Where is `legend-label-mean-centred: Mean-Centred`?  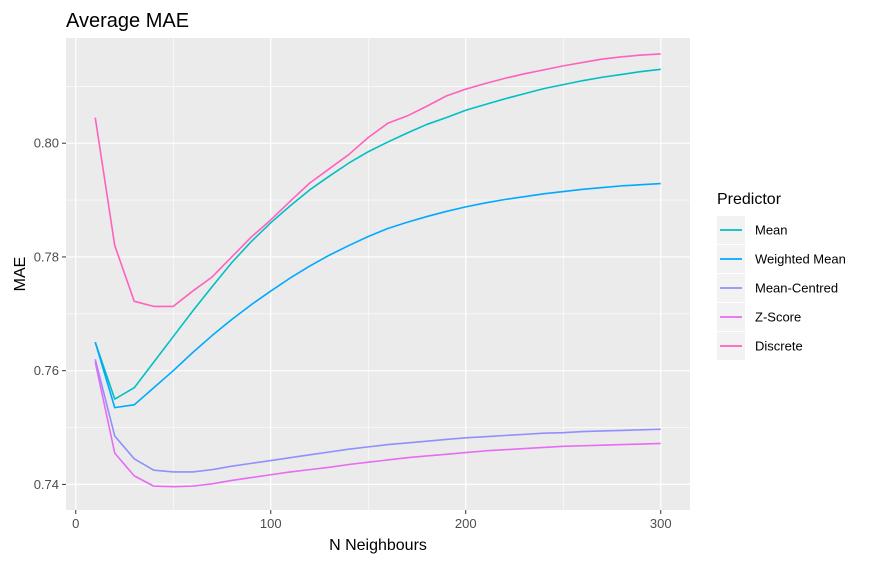 legend-label-mean-centred: Mean-Centred is located at coordinates (796, 288).